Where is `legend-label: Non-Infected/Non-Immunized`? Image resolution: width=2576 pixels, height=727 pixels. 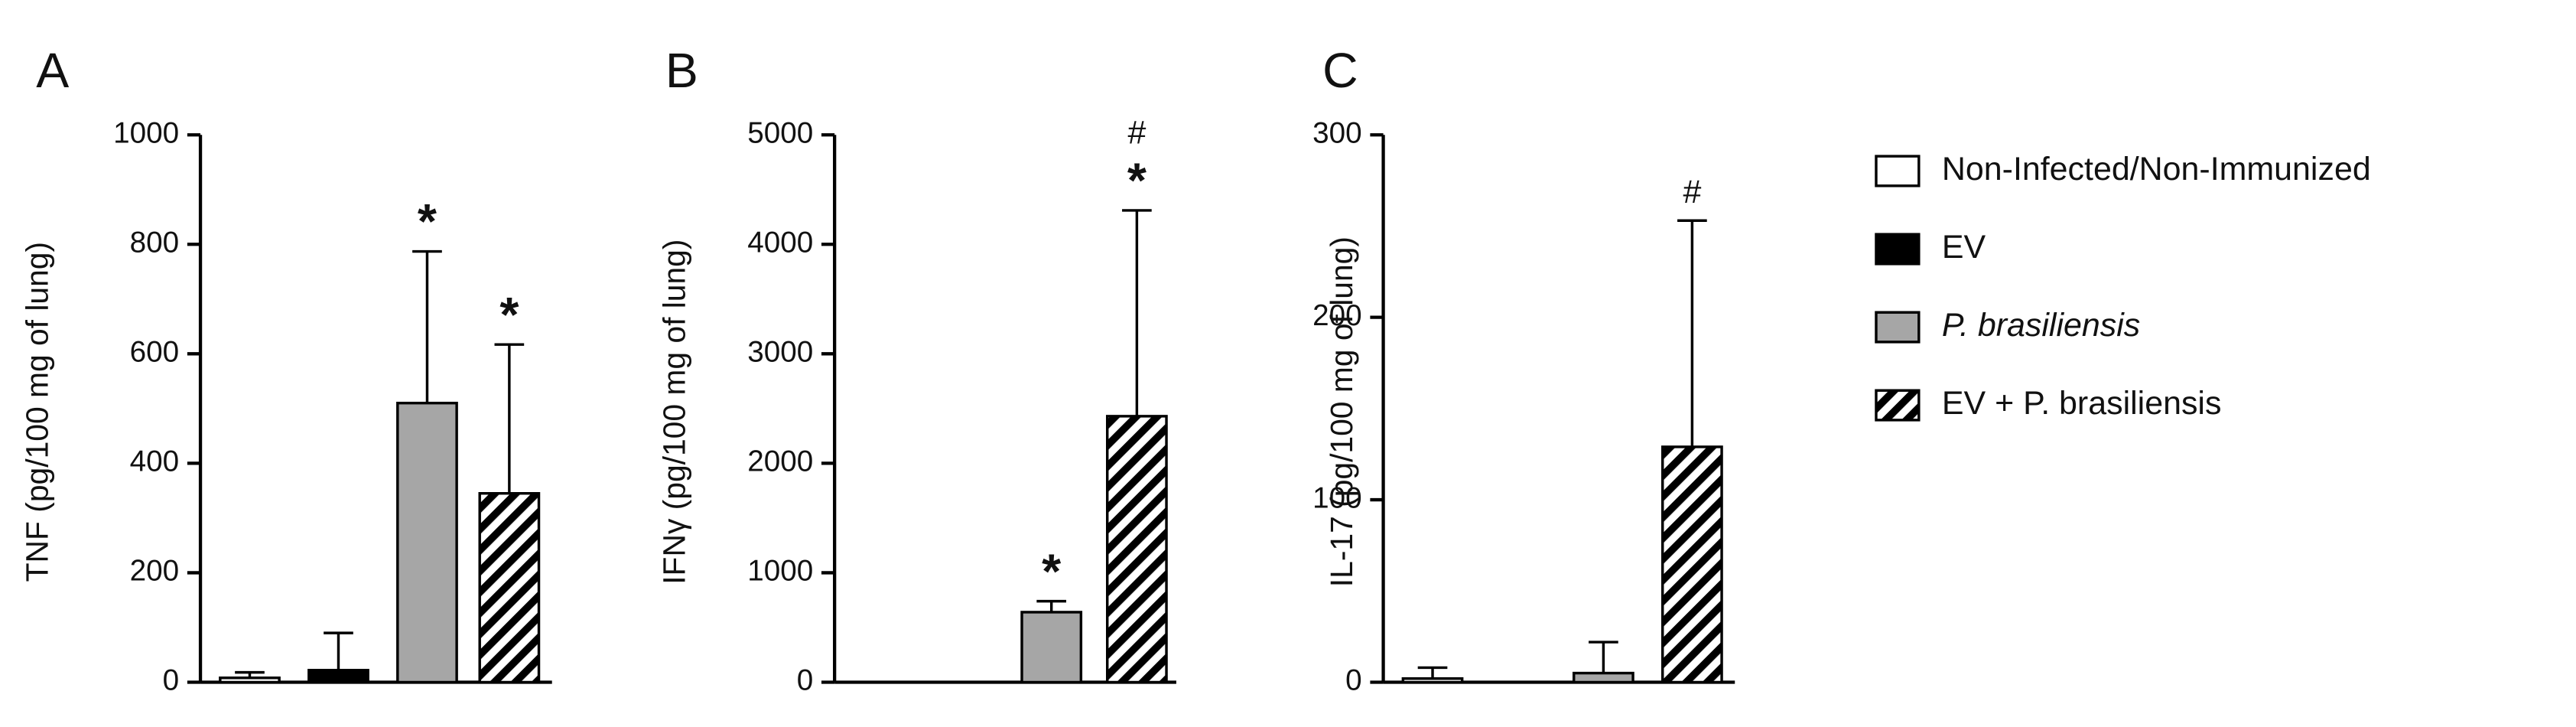 legend-label: Non-Infected/Non-Immunized is located at coordinates (2156, 169).